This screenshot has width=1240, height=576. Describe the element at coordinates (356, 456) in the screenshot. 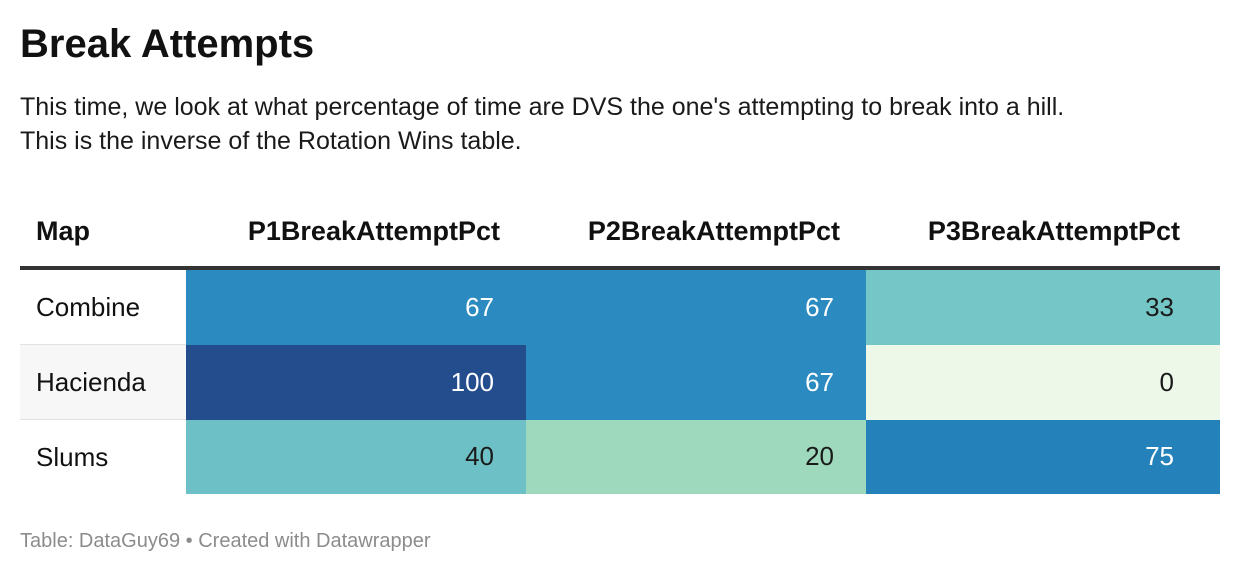

I see `heat-cell: 40` at that location.